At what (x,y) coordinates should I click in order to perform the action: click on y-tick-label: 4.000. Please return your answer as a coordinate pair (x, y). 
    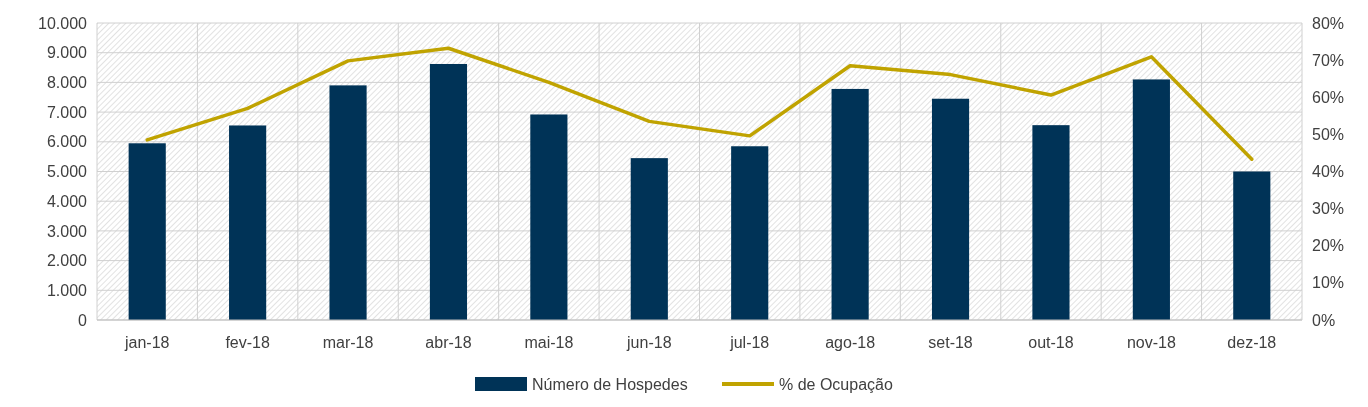
    Looking at the image, I should click on (67, 201).